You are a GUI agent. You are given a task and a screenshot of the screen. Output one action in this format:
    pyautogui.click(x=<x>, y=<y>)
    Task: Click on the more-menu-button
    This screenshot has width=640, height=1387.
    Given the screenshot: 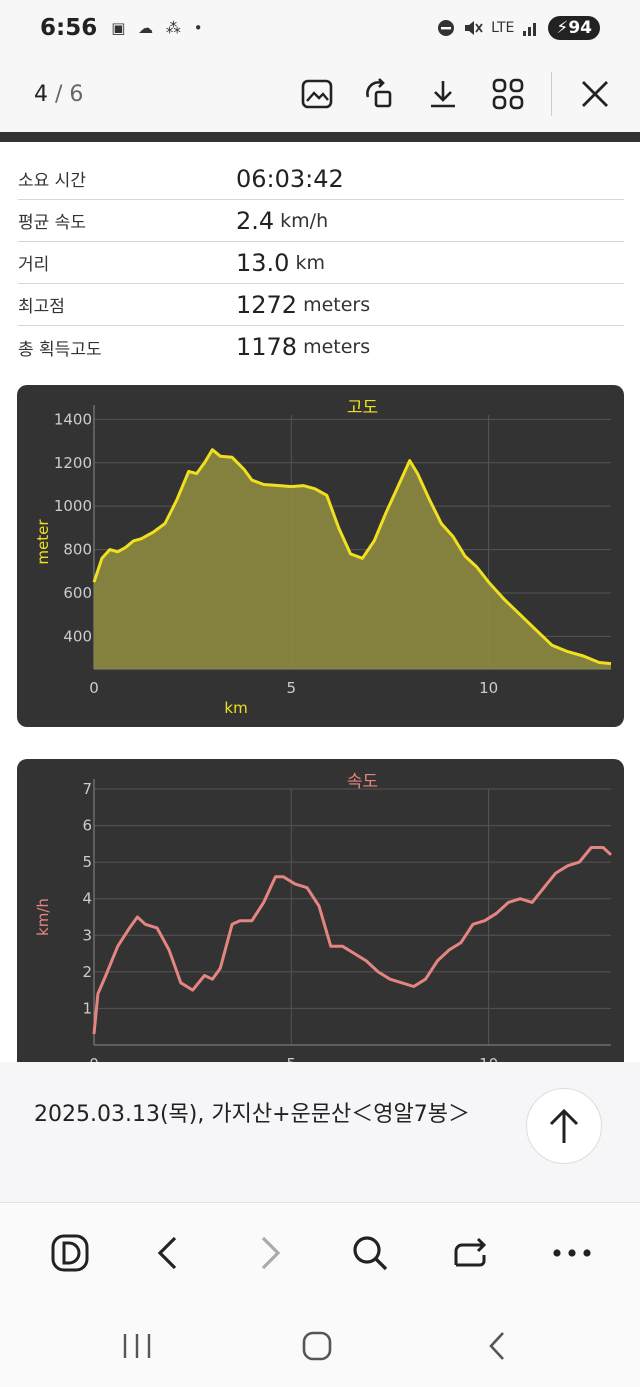 What is the action you would take?
    pyautogui.click(x=572, y=1253)
    